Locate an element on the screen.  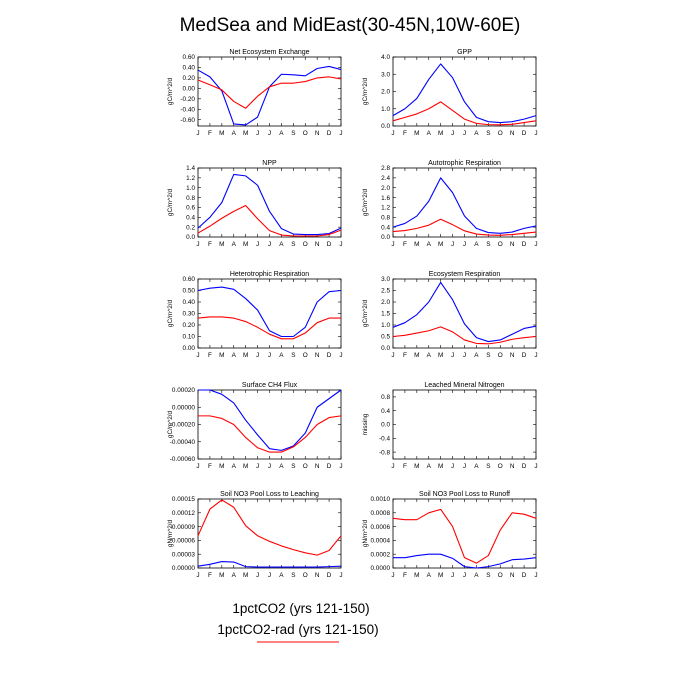
y-tick-label: 4.0 is located at coordinates (385, 57).